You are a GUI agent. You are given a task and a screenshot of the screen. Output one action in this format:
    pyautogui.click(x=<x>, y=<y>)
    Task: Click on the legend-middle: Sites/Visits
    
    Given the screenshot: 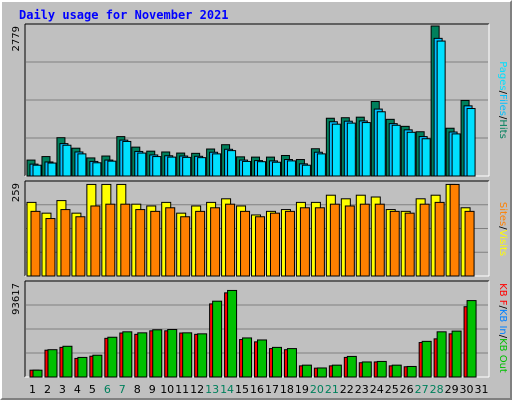 What is the action you would take?
    pyautogui.click(x=502, y=229)
    